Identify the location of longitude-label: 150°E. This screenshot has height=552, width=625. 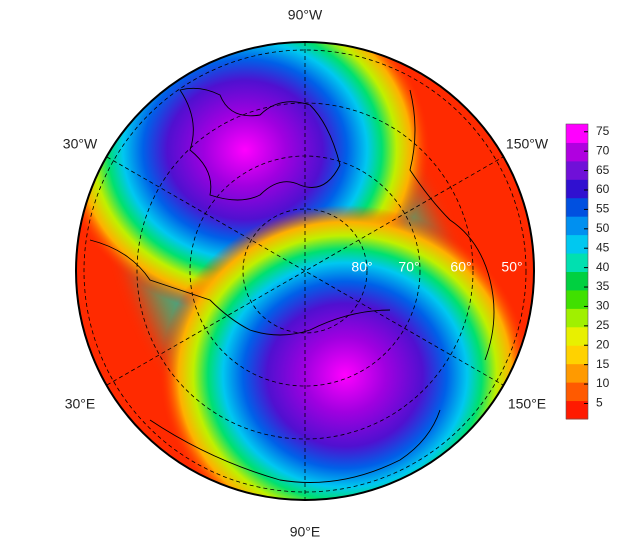
(527, 404).